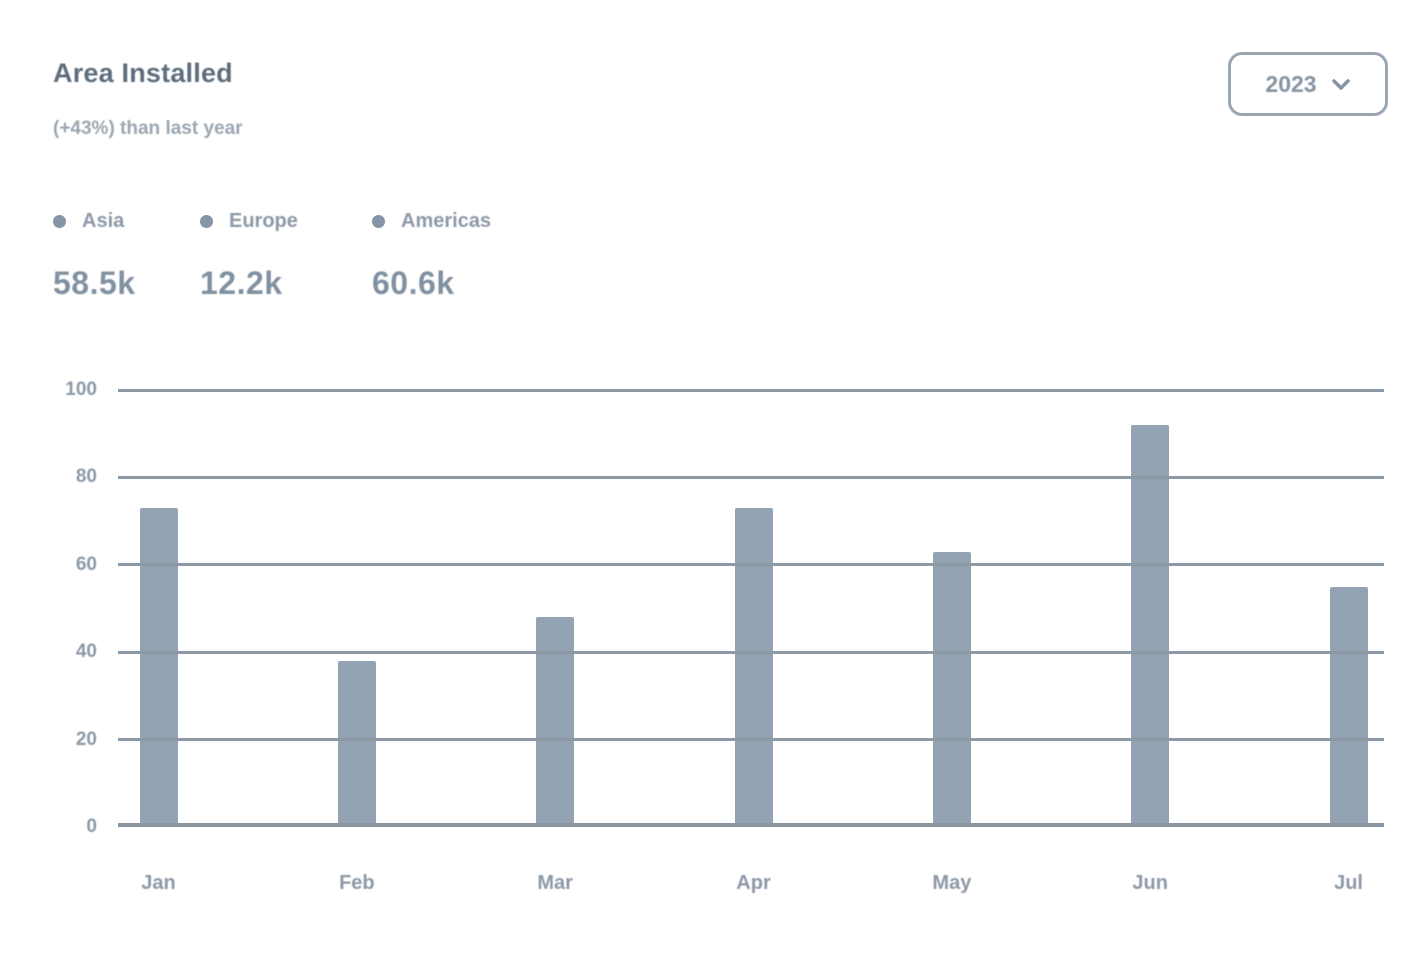 This screenshot has height=956, width=1424. What do you see at coordinates (86, 477) in the screenshot?
I see `y-axis-label: 80` at bounding box center [86, 477].